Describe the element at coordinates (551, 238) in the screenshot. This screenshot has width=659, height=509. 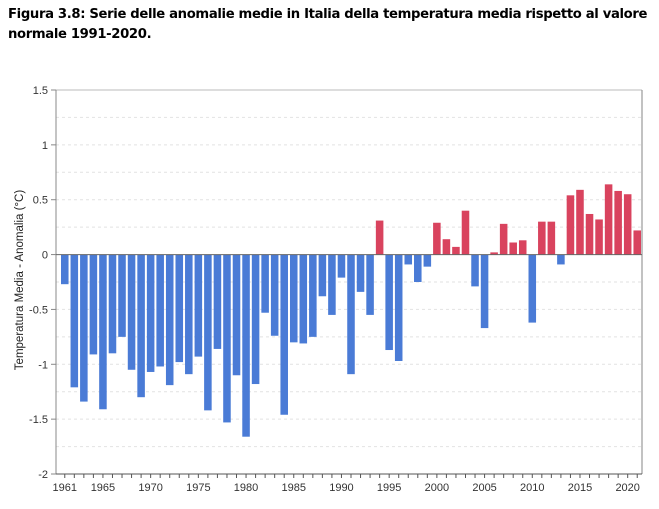
I see `bar-2012` at that location.